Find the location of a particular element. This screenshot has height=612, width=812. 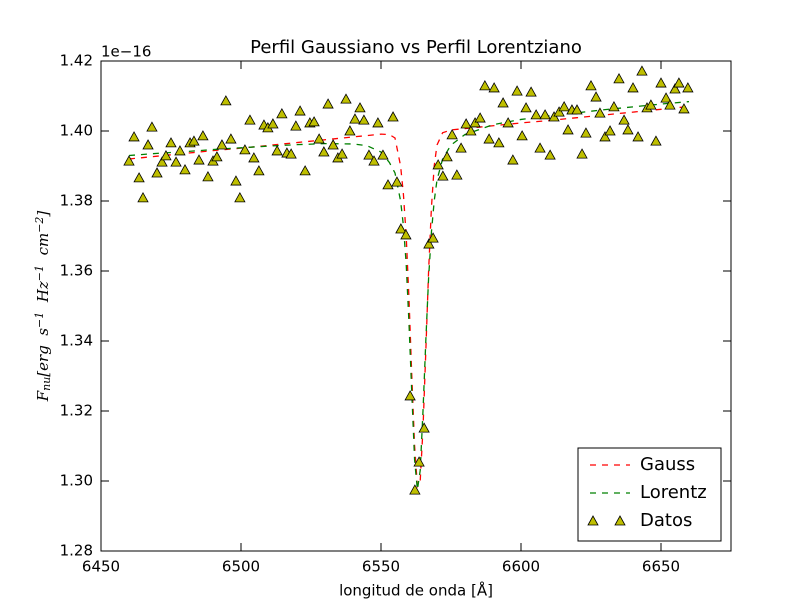

legend-label: Gauss is located at coordinates (667, 464).